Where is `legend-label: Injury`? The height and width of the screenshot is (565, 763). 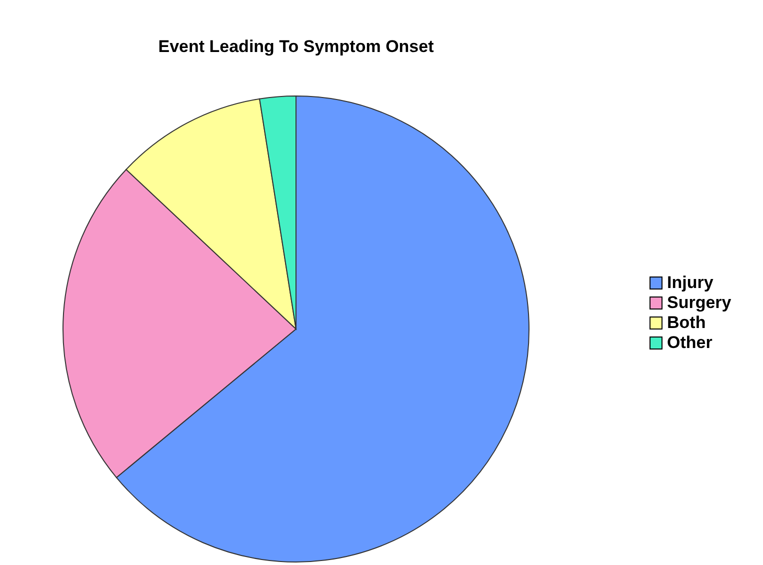
legend-label: Injury is located at coordinates (690, 282).